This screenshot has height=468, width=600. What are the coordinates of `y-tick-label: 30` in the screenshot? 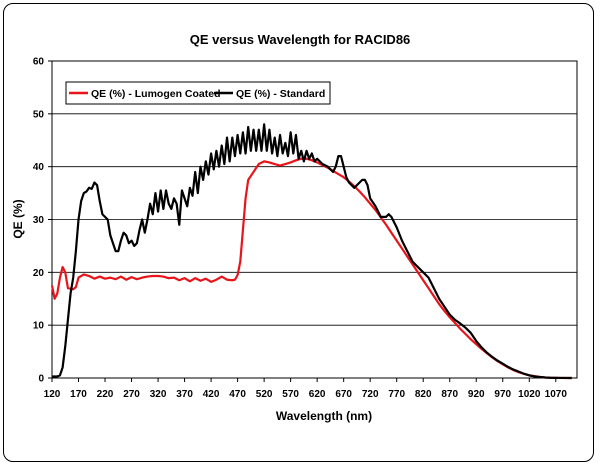 It's located at (39, 220).